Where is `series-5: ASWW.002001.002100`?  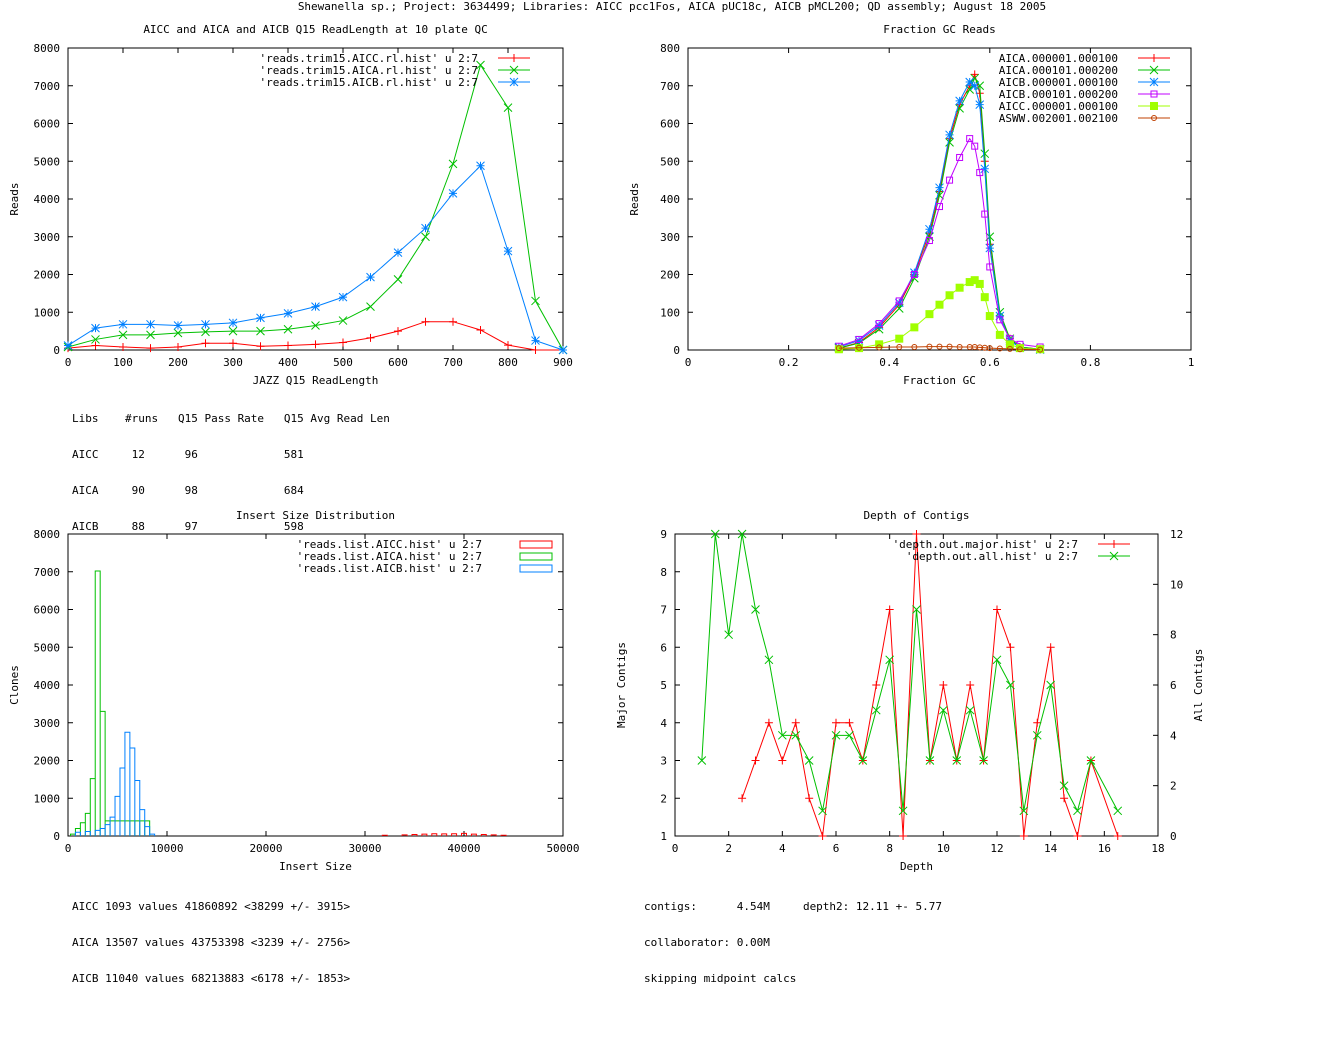 series-5: ASWW.002001.002100 is located at coordinates (1002, 232).